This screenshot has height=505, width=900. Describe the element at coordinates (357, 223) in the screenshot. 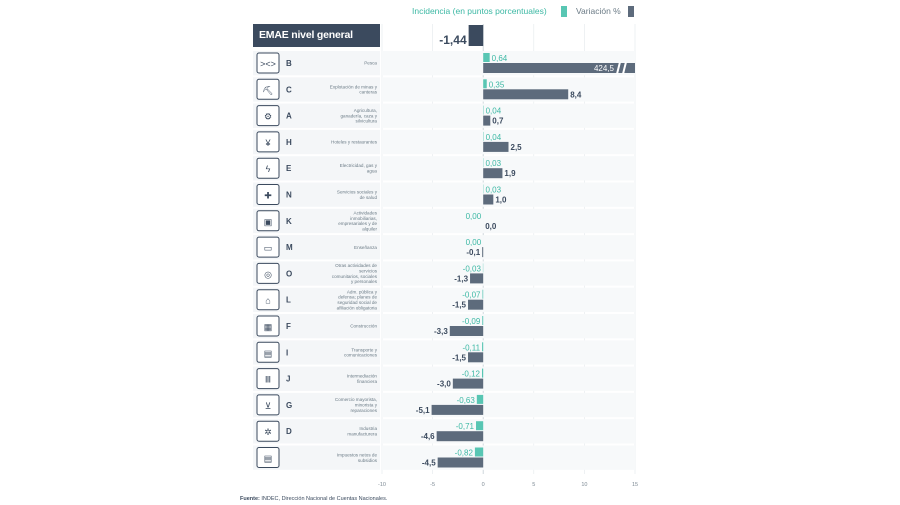

I see `sector-name-line: empresariales y de` at that location.